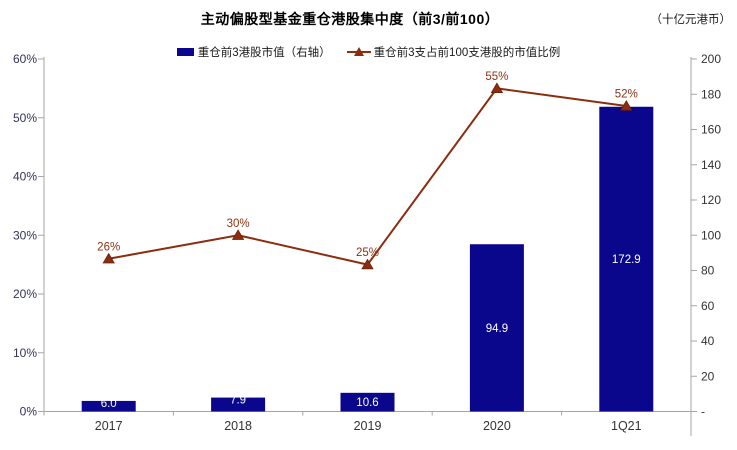 The width and height of the screenshot is (737, 450). I want to click on line-value-label: 26%, so click(108, 247).